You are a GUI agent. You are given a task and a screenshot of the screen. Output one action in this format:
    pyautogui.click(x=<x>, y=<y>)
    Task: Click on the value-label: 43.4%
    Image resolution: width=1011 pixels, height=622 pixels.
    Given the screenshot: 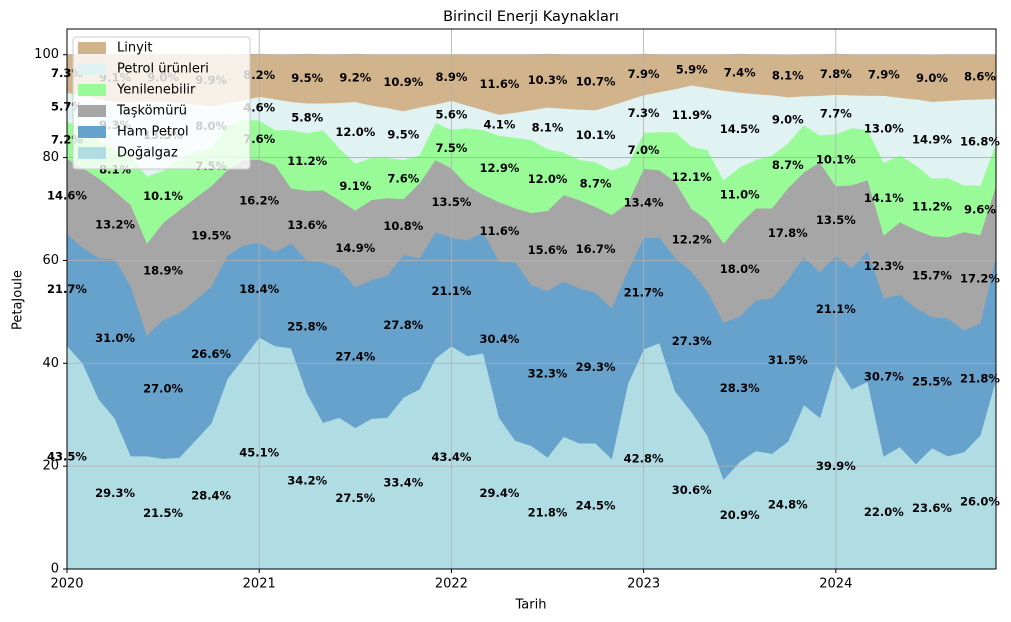 What is the action you would take?
    pyautogui.click(x=451, y=457)
    